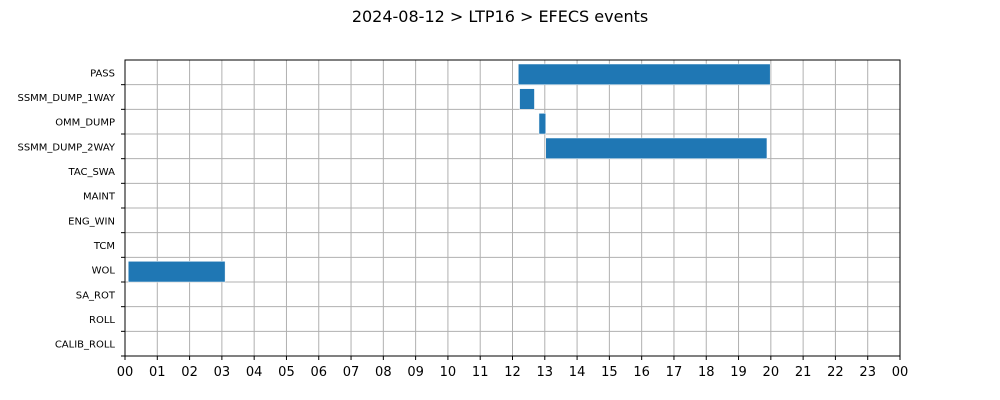  I want to click on x-tick-label: 02, so click(189, 372).